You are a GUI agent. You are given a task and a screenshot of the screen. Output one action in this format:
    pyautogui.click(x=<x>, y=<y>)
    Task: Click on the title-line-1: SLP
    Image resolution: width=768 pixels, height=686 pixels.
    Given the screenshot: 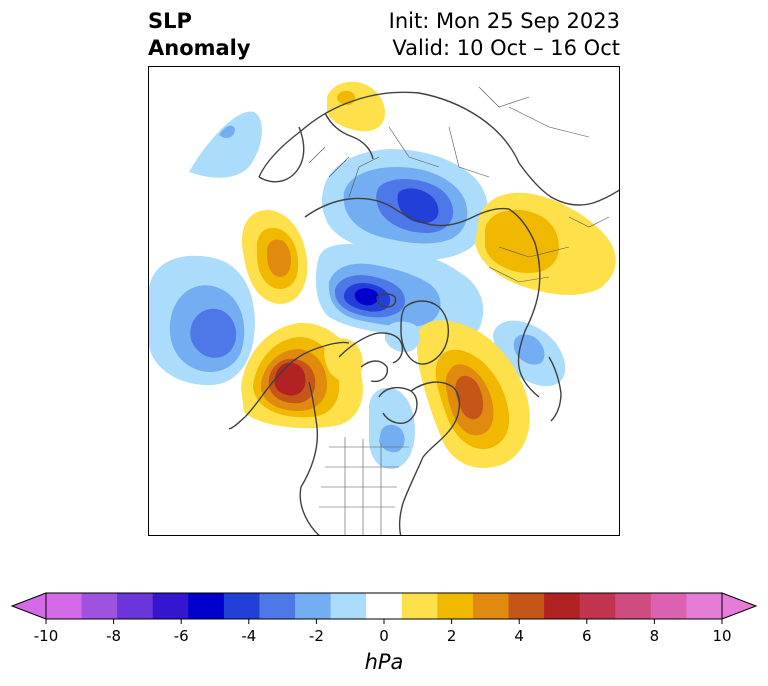 What is the action you would take?
    pyautogui.click(x=170, y=21)
    